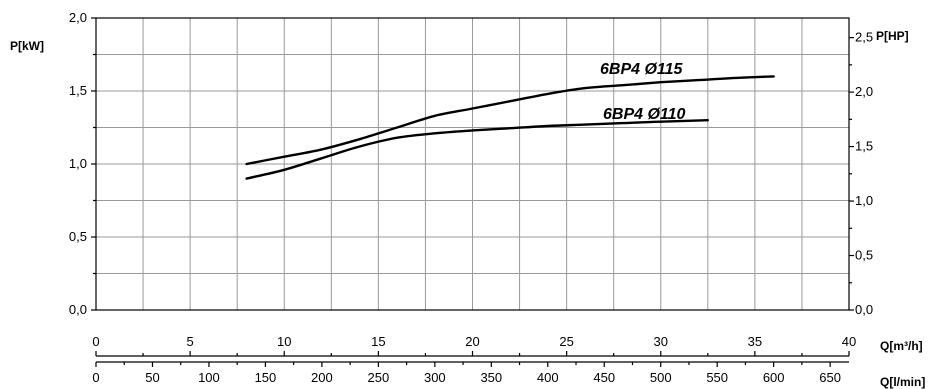  What do you see at coordinates (864, 309) in the screenshot?
I see `y-right-tick-label: 0,0` at bounding box center [864, 309].